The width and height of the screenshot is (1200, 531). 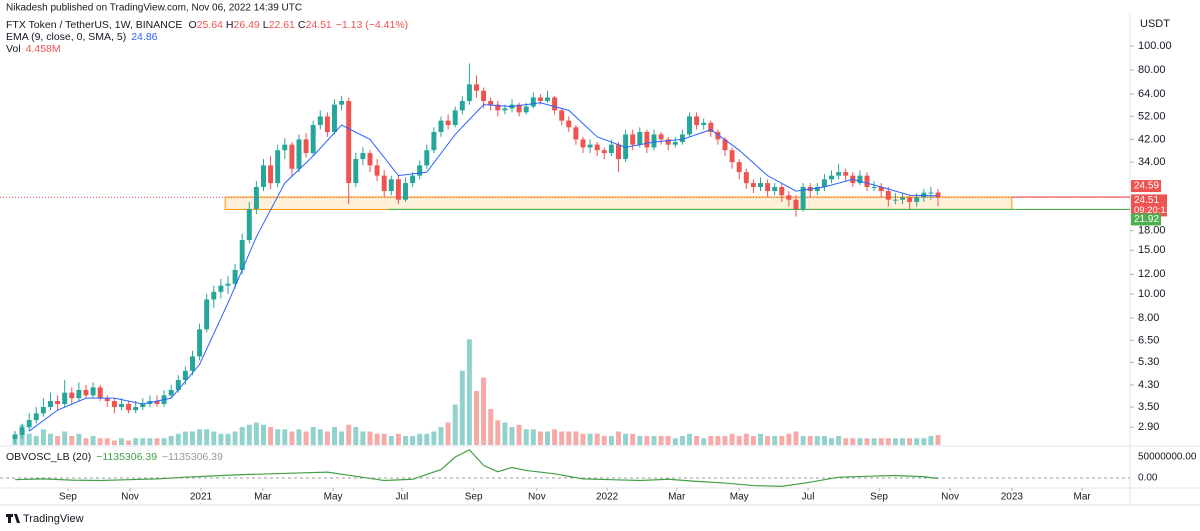 I want to click on x-tick-label: 2021, so click(x=201, y=497).